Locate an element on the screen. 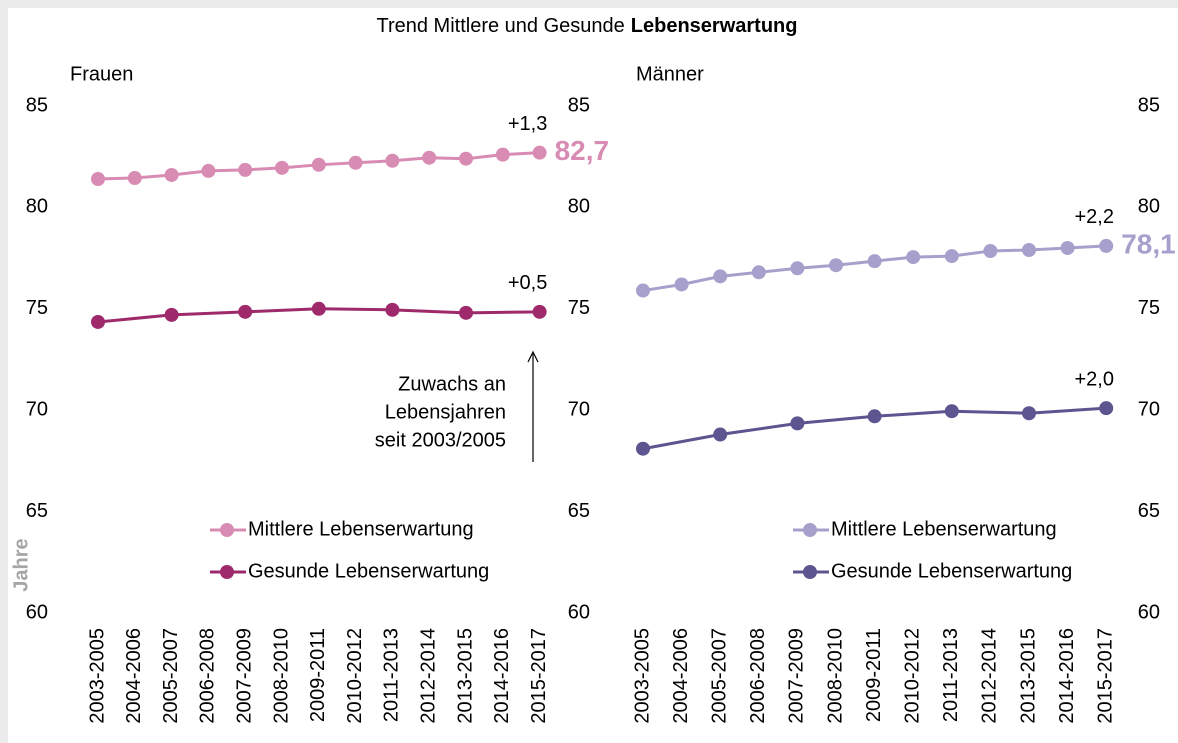 The height and width of the screenshot is (743, 1178). panel-subtitle: Frauen is located at coordinates (101, 74).